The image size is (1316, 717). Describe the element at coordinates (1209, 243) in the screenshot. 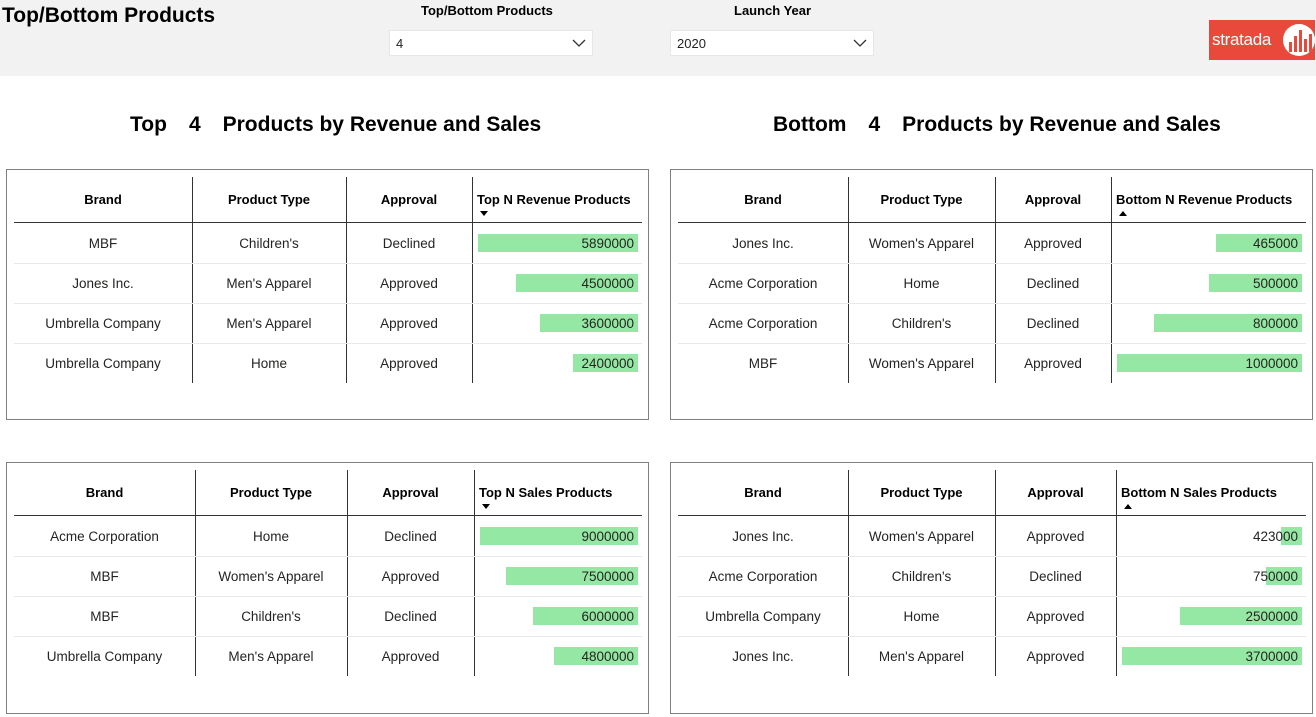

I see `value-cell: 465000` at that location.